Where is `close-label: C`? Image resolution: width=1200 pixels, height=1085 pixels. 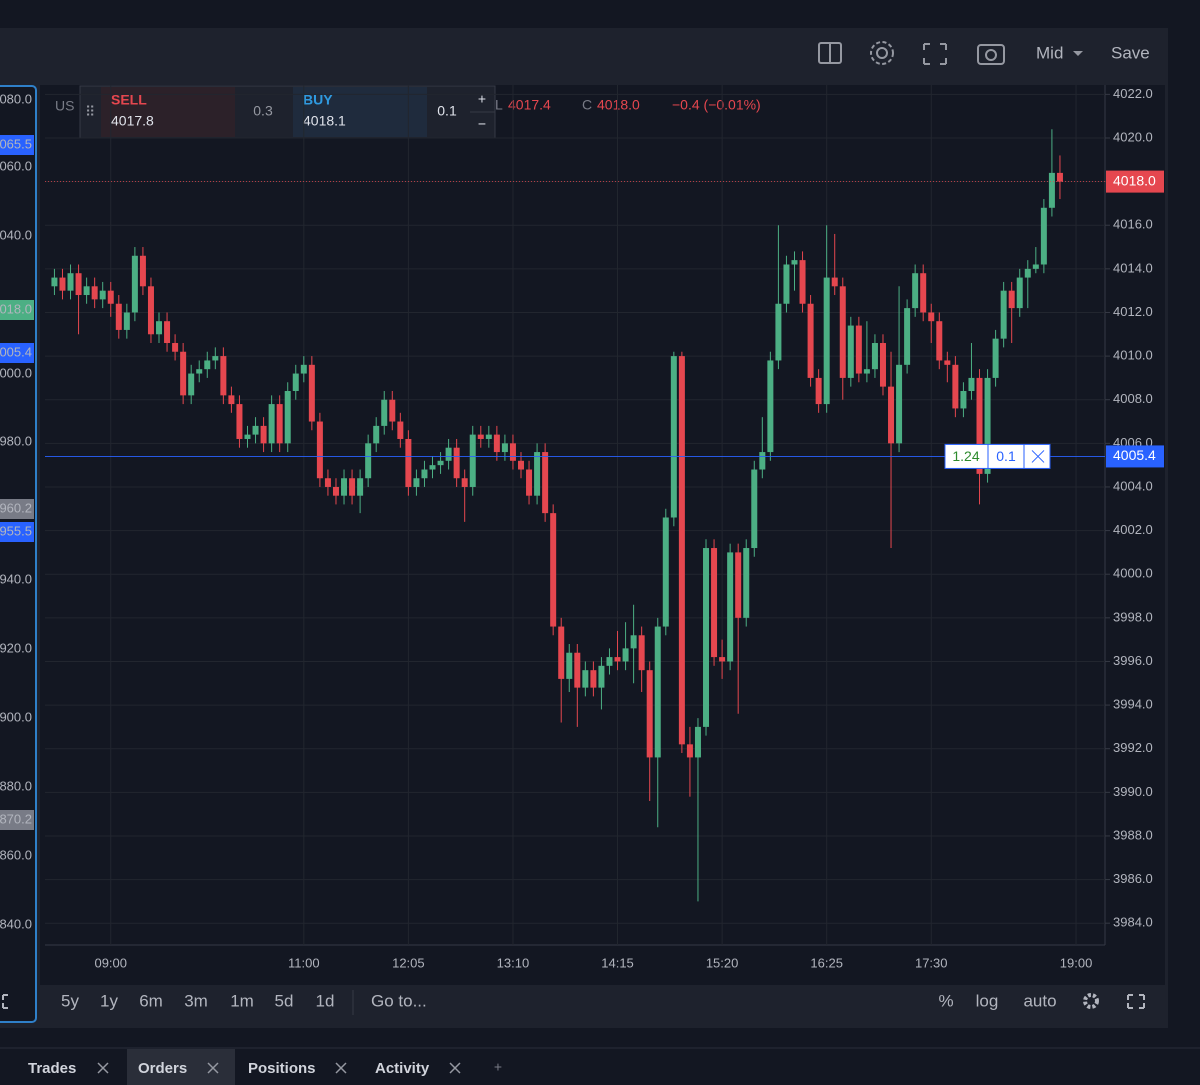
close-label: C is located at coordinates (587, 105).